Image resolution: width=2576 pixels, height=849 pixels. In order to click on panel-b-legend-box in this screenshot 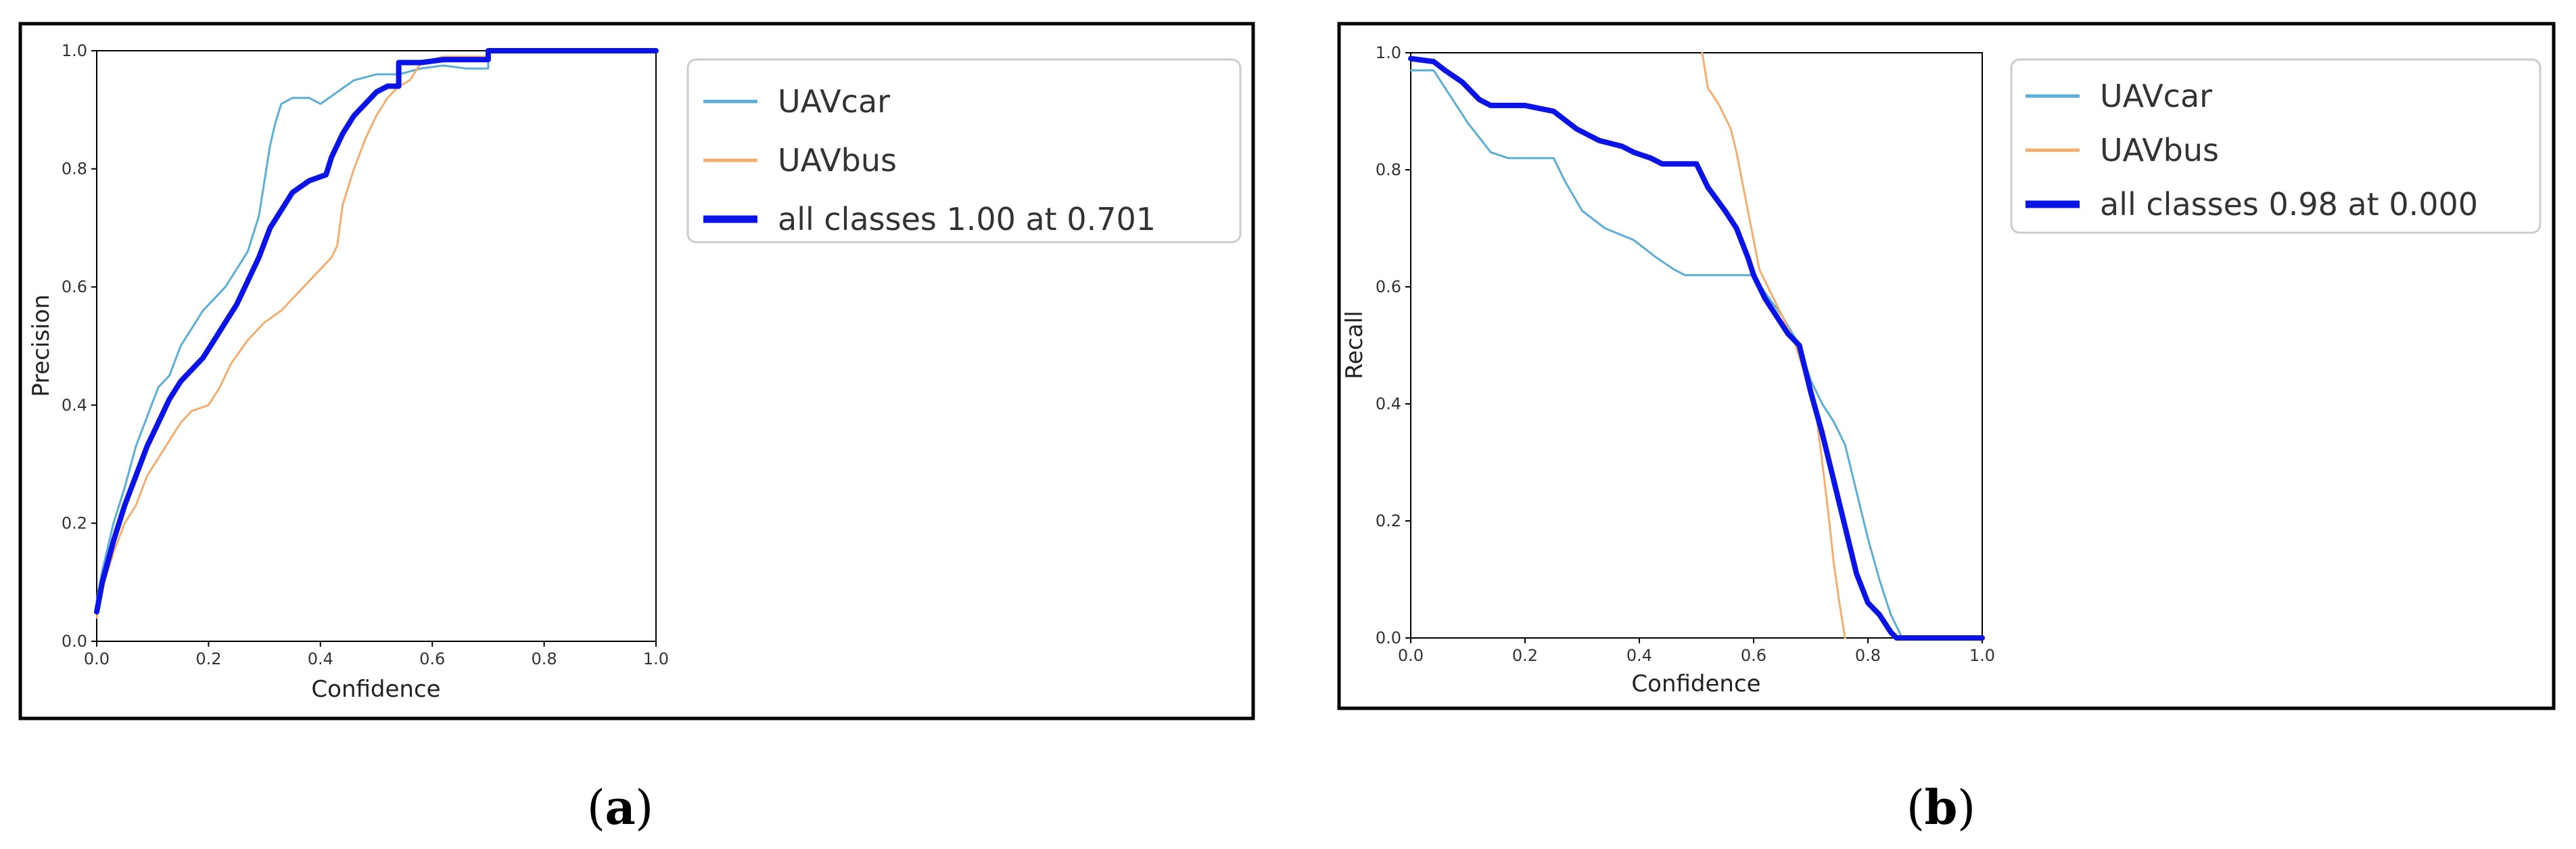, I will do `click(2276, 146)`.